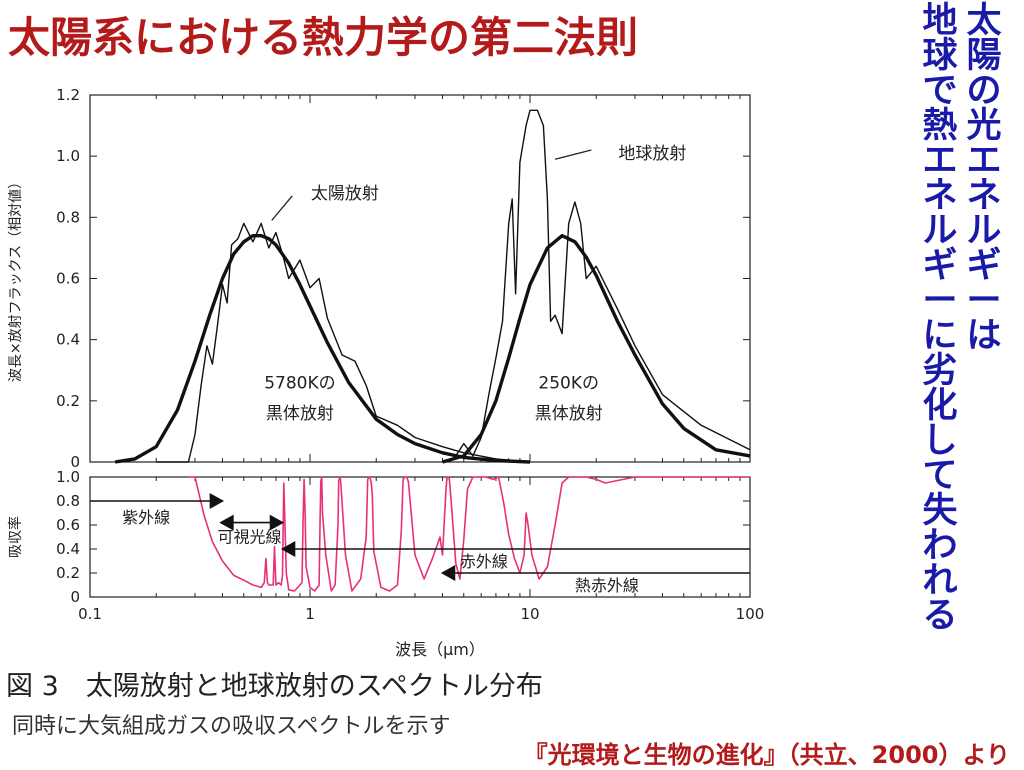 This screenshot has width=1024, height=770. What do you see at coordinates (766, 755) in the screenshot?
I see `source-citation: 『光環境と生物の進化』（共立、2000）より` at bounding box center [766, 755].